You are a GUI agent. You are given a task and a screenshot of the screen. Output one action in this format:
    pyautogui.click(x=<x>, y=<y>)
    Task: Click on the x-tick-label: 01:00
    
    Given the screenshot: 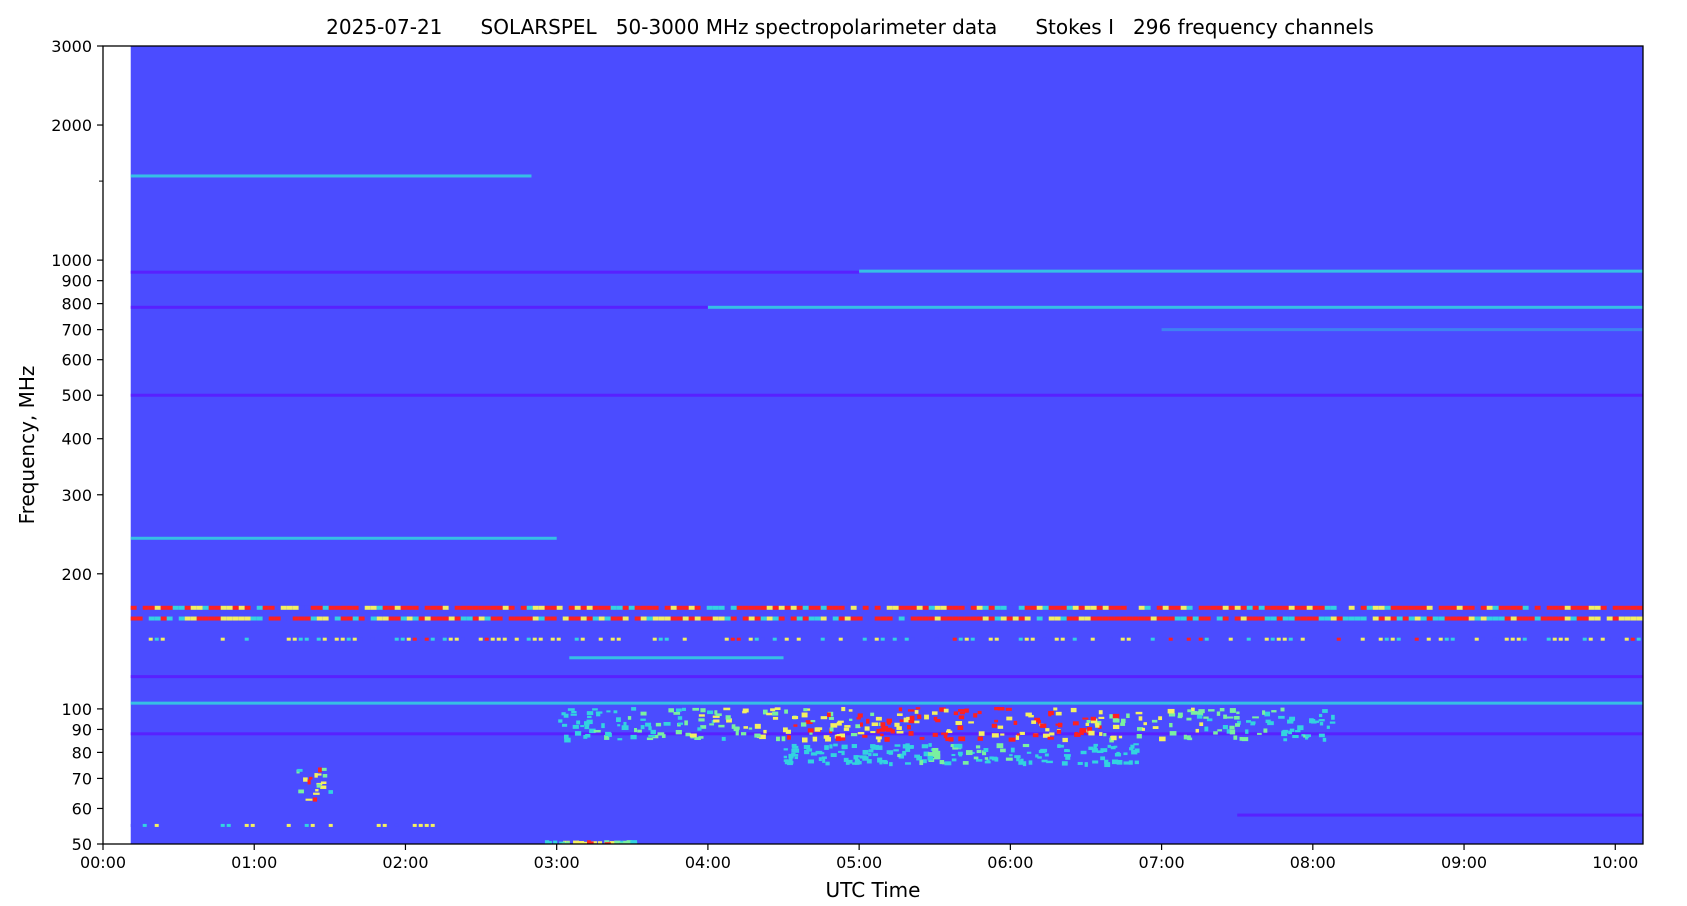 What is the action you would take?
    pyautogui.click(x=254, y=862)
    